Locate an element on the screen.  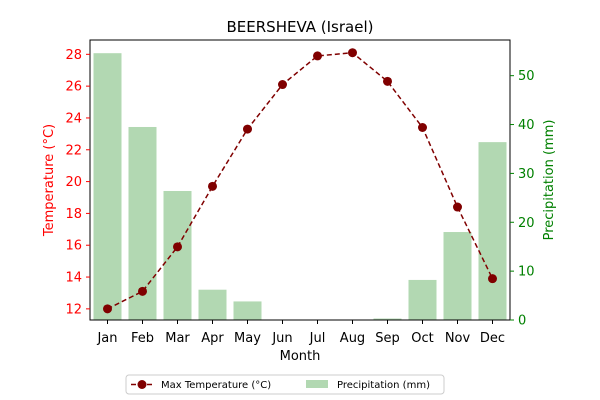
y-left-tick-label: 12 is located at coordinates (73, 309).